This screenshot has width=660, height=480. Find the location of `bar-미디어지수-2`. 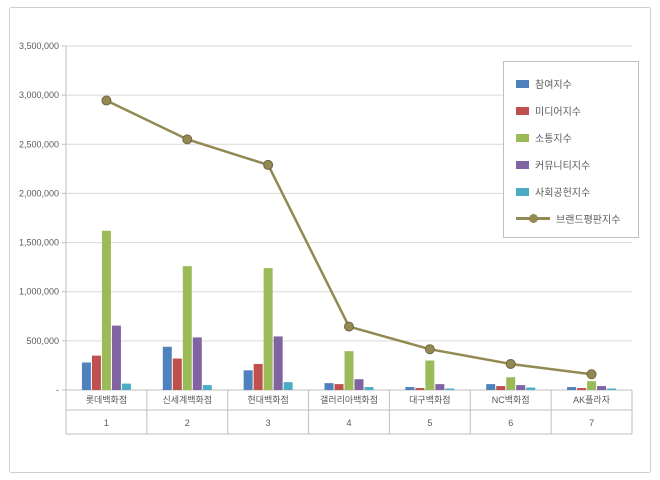

bar-미디어지수-2 is located at coordinates (177, 374).